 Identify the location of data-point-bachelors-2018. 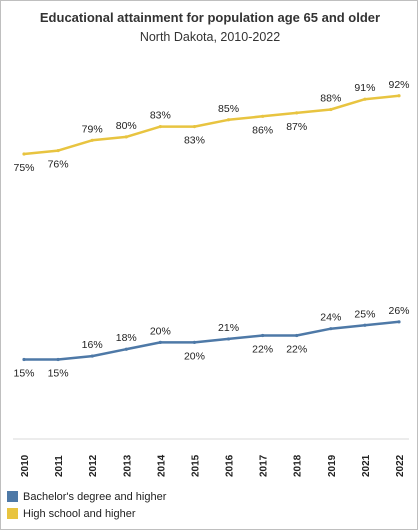
(297, 335).